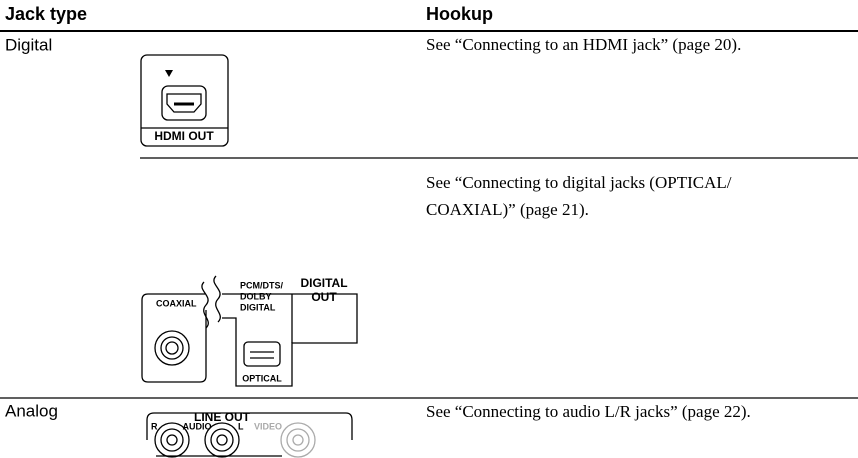 This screenshot has width=858, height=458. What do you see at coordinates (268, 426) in the screenshot?
I see `jack-label: VIDEO` at bounding box center [268, 426].